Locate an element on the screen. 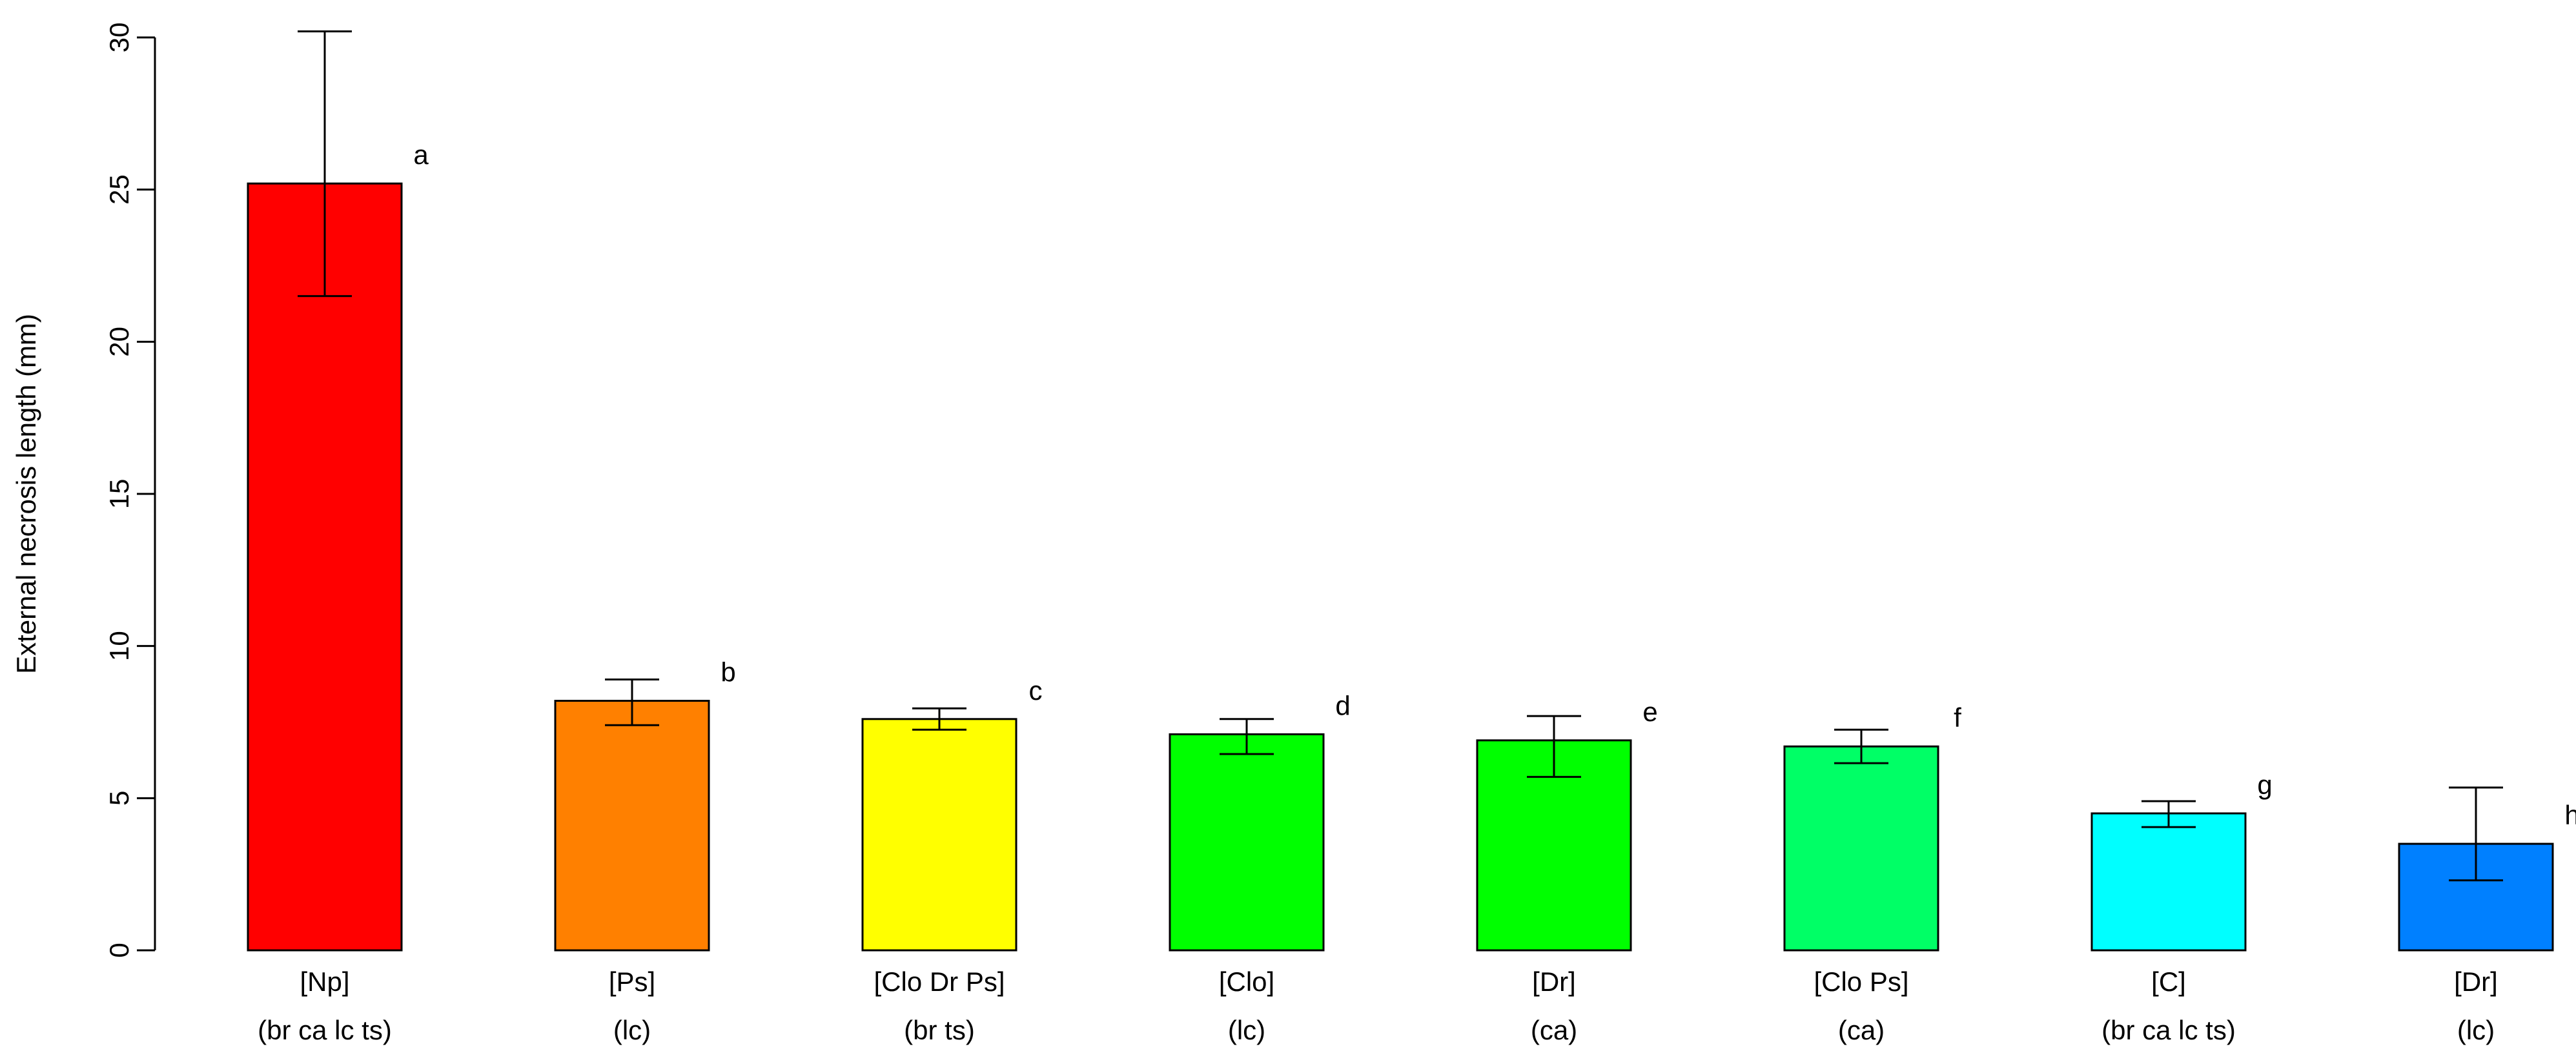  significance-letter: a is located at coordinates (421, 154).